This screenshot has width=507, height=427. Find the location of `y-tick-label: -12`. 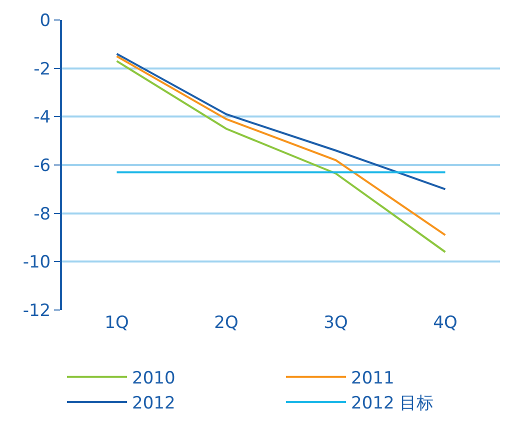

y-tick-label: -12 is located at coordinates (36, 310).